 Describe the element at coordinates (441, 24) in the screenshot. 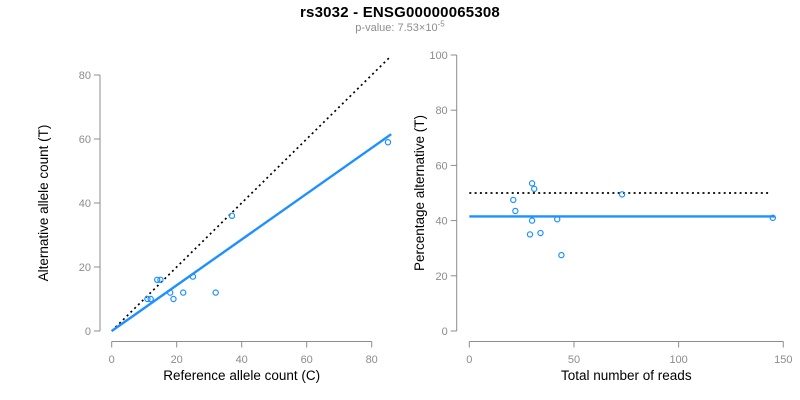

I see `pvalue-exponent: -5` at that location.